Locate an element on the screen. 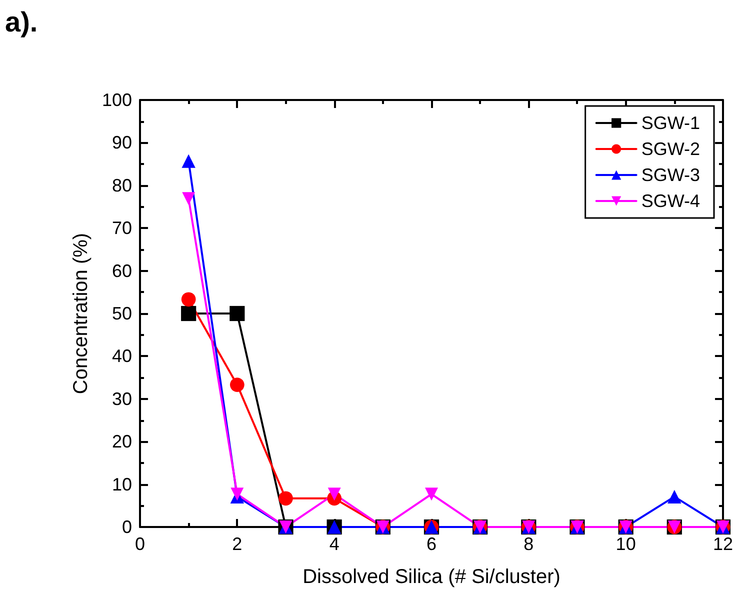  y-tick-label: 100 is located at coordinates (117, 100).